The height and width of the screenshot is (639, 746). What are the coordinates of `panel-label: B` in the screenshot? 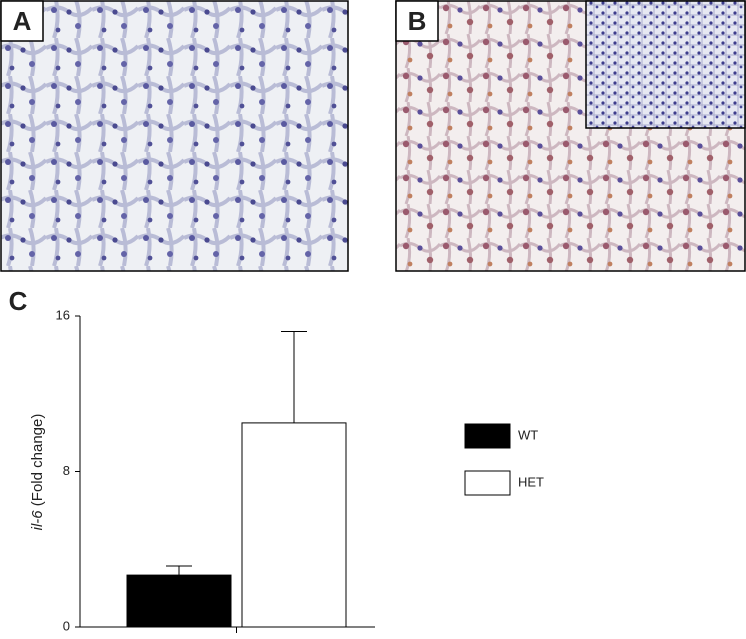 It's located at (417, 21).